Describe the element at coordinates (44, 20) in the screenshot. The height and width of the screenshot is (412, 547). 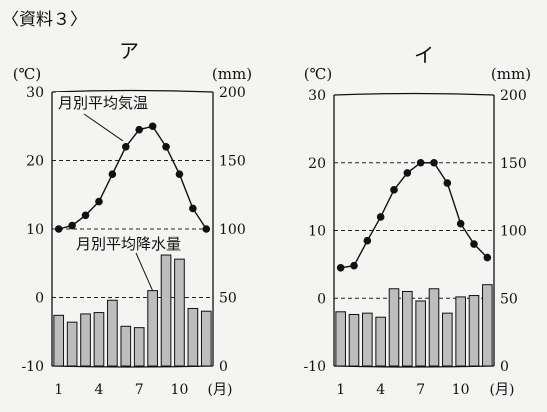
I see `source-header: 〈資料３〉` at that location.